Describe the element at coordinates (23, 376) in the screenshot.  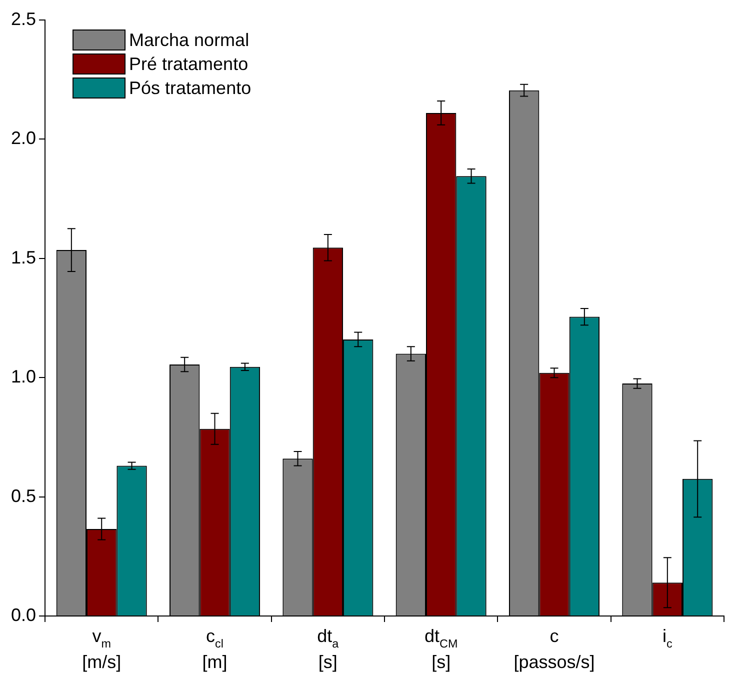
I see `y-tick-label: 1.0` at that location.